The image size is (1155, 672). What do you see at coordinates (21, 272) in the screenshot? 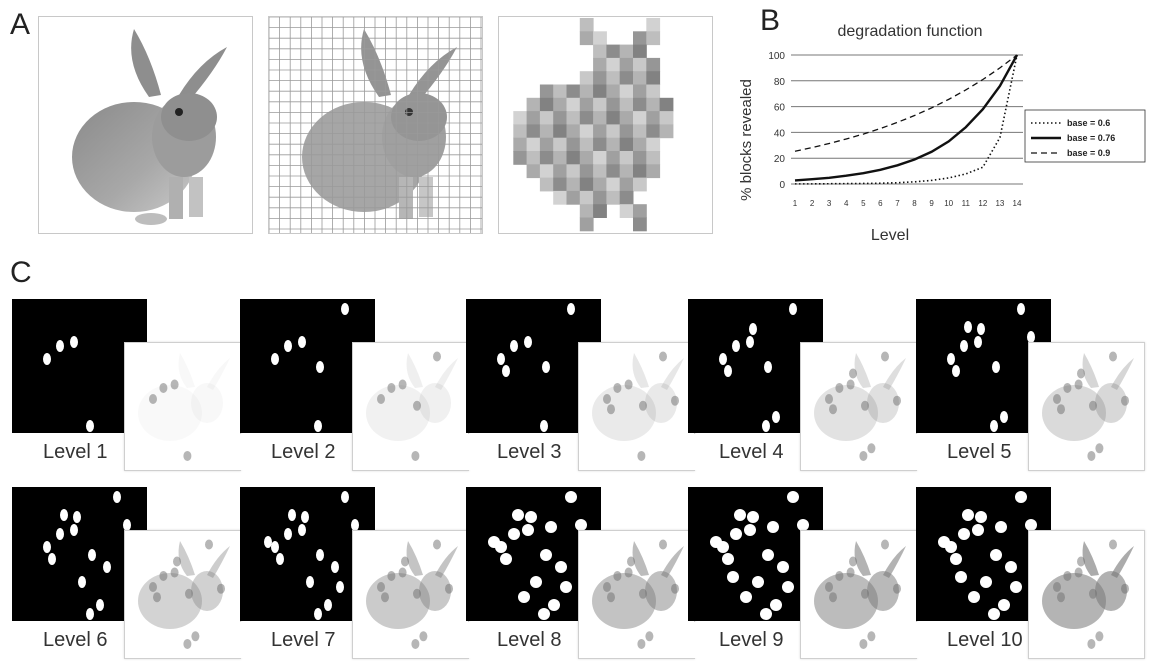
I see `panel-label-c: C` at bounding box center [21, 272].